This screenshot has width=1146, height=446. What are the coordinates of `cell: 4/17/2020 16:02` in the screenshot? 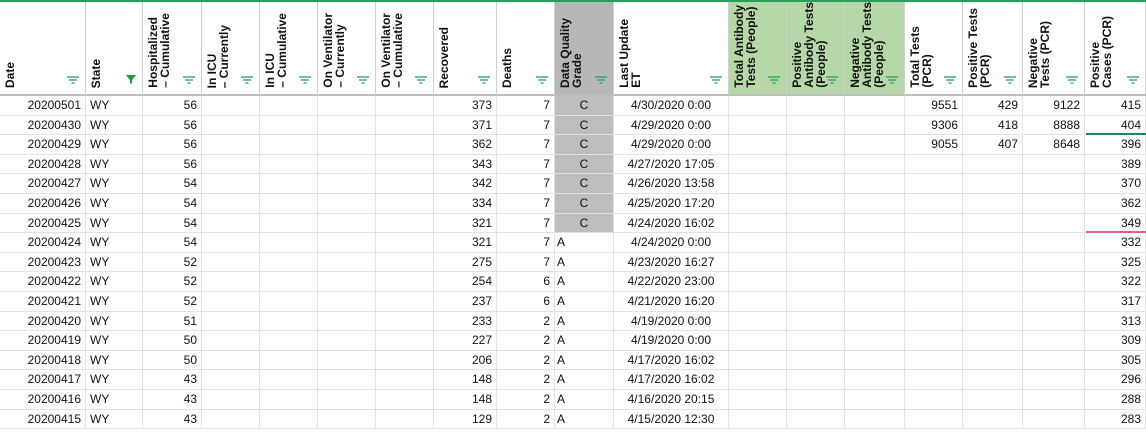 It's located at (671, 380).